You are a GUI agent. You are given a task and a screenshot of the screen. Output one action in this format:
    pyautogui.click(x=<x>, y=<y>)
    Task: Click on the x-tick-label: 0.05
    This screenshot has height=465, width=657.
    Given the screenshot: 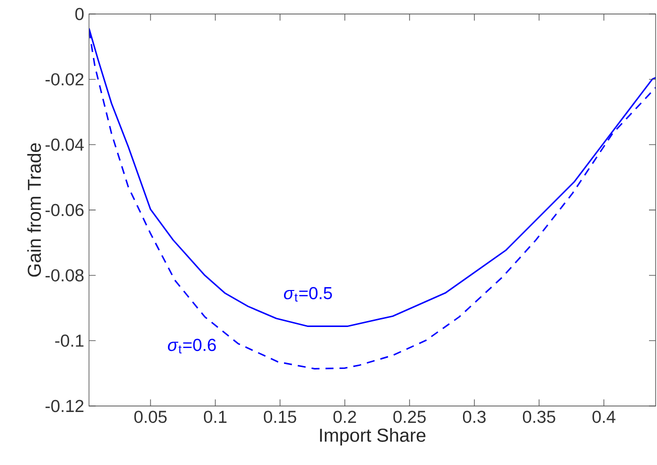 What is the action you would take?
    pyautogui.click(x=150, y=416)
    